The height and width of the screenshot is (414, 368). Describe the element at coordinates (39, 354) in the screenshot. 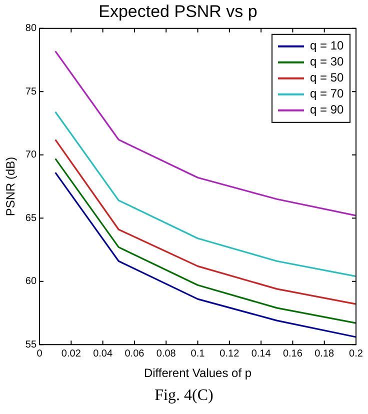

I see `x-tick-label: 0` at that location.